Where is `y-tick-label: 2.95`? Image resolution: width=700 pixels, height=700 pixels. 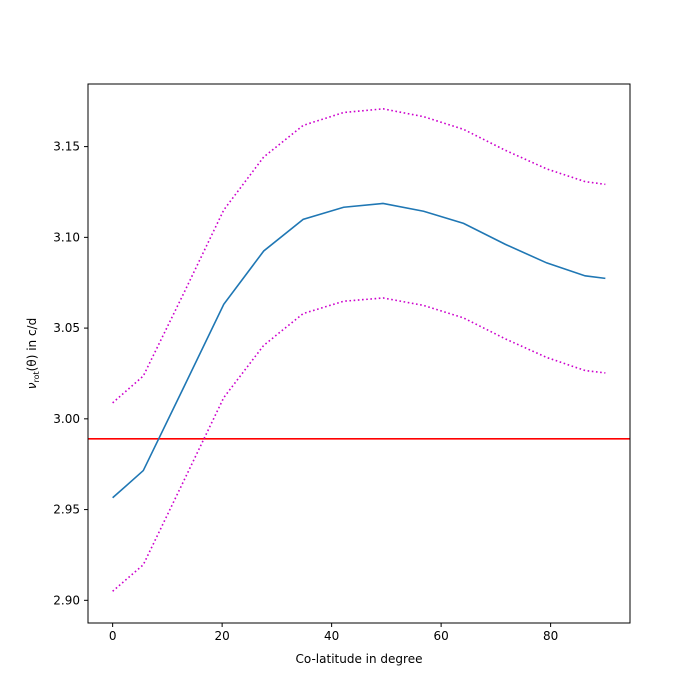 y-tick-label: 2.95 is located at coordinates (66, 510).